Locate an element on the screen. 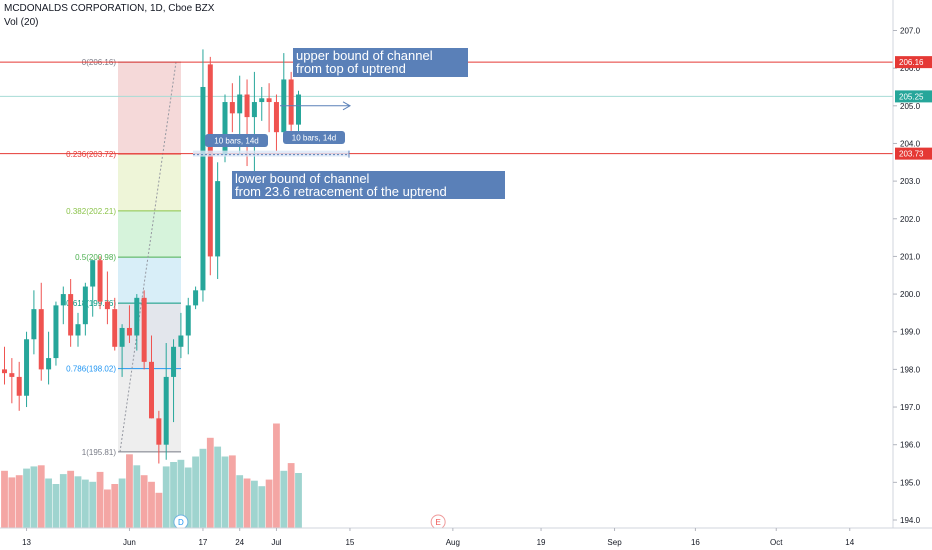 This screenshot has height=550, width=932. annotation-box is located at coordinates (368, 185).